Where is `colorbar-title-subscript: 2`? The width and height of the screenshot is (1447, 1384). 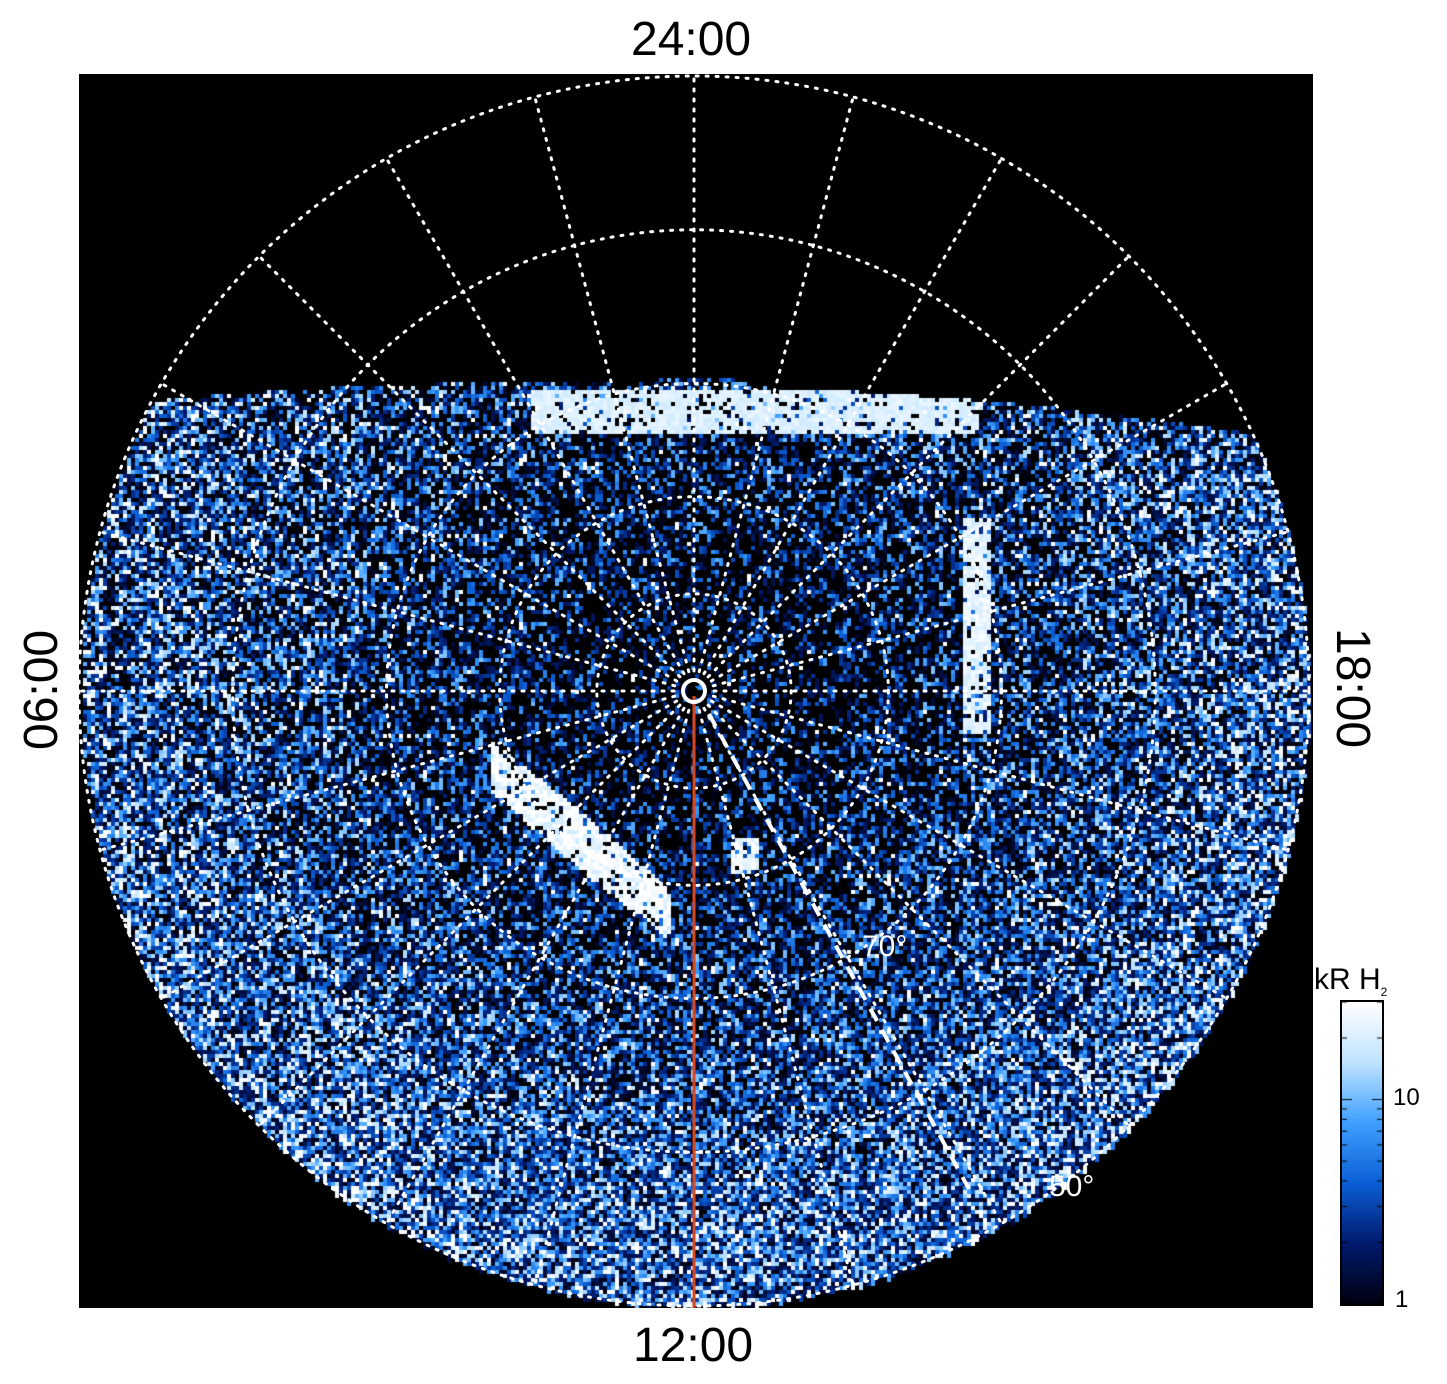 colorbar-title-subscript: 2 is located at coordinates (1384, 992).